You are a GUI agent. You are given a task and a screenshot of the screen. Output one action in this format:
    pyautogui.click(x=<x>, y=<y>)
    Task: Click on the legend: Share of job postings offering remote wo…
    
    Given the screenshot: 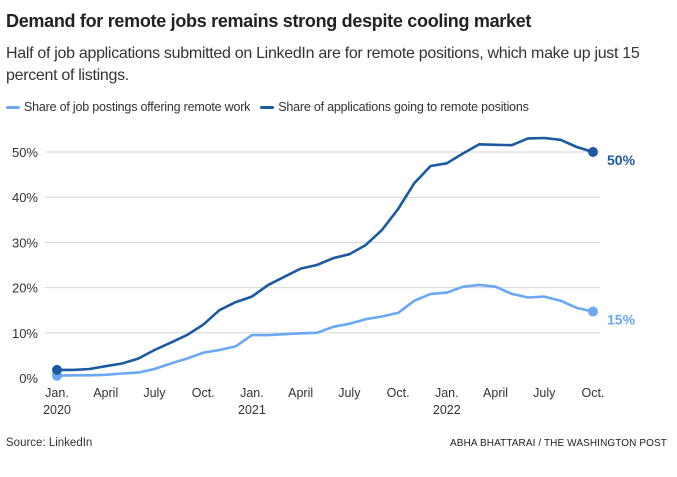 What is the action you would take?
    pyautogui.click(x=269, y=107)
    